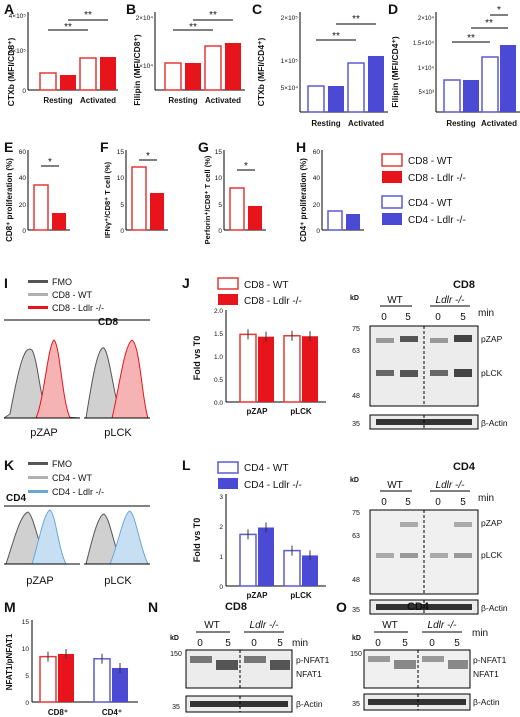 The height and width of the screenshot is (717, 520). I want to click on panel-f: F IFNγ⁺/CD8⁺ T cell (%) 0 5 10 15 *, so click(134, 188).